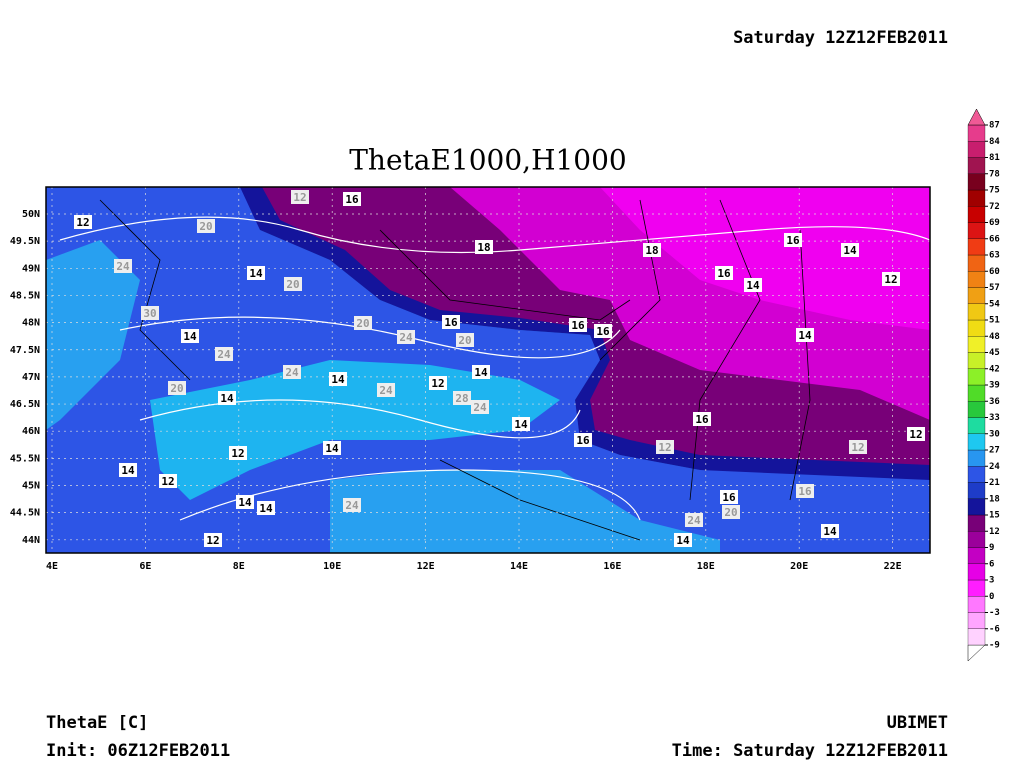 This screenshot has height=772, width=1024. What do you see at coordinates (991, 548) in the screenshot?
I see `colorbar-label: 9` at bounding box center [991, 548].